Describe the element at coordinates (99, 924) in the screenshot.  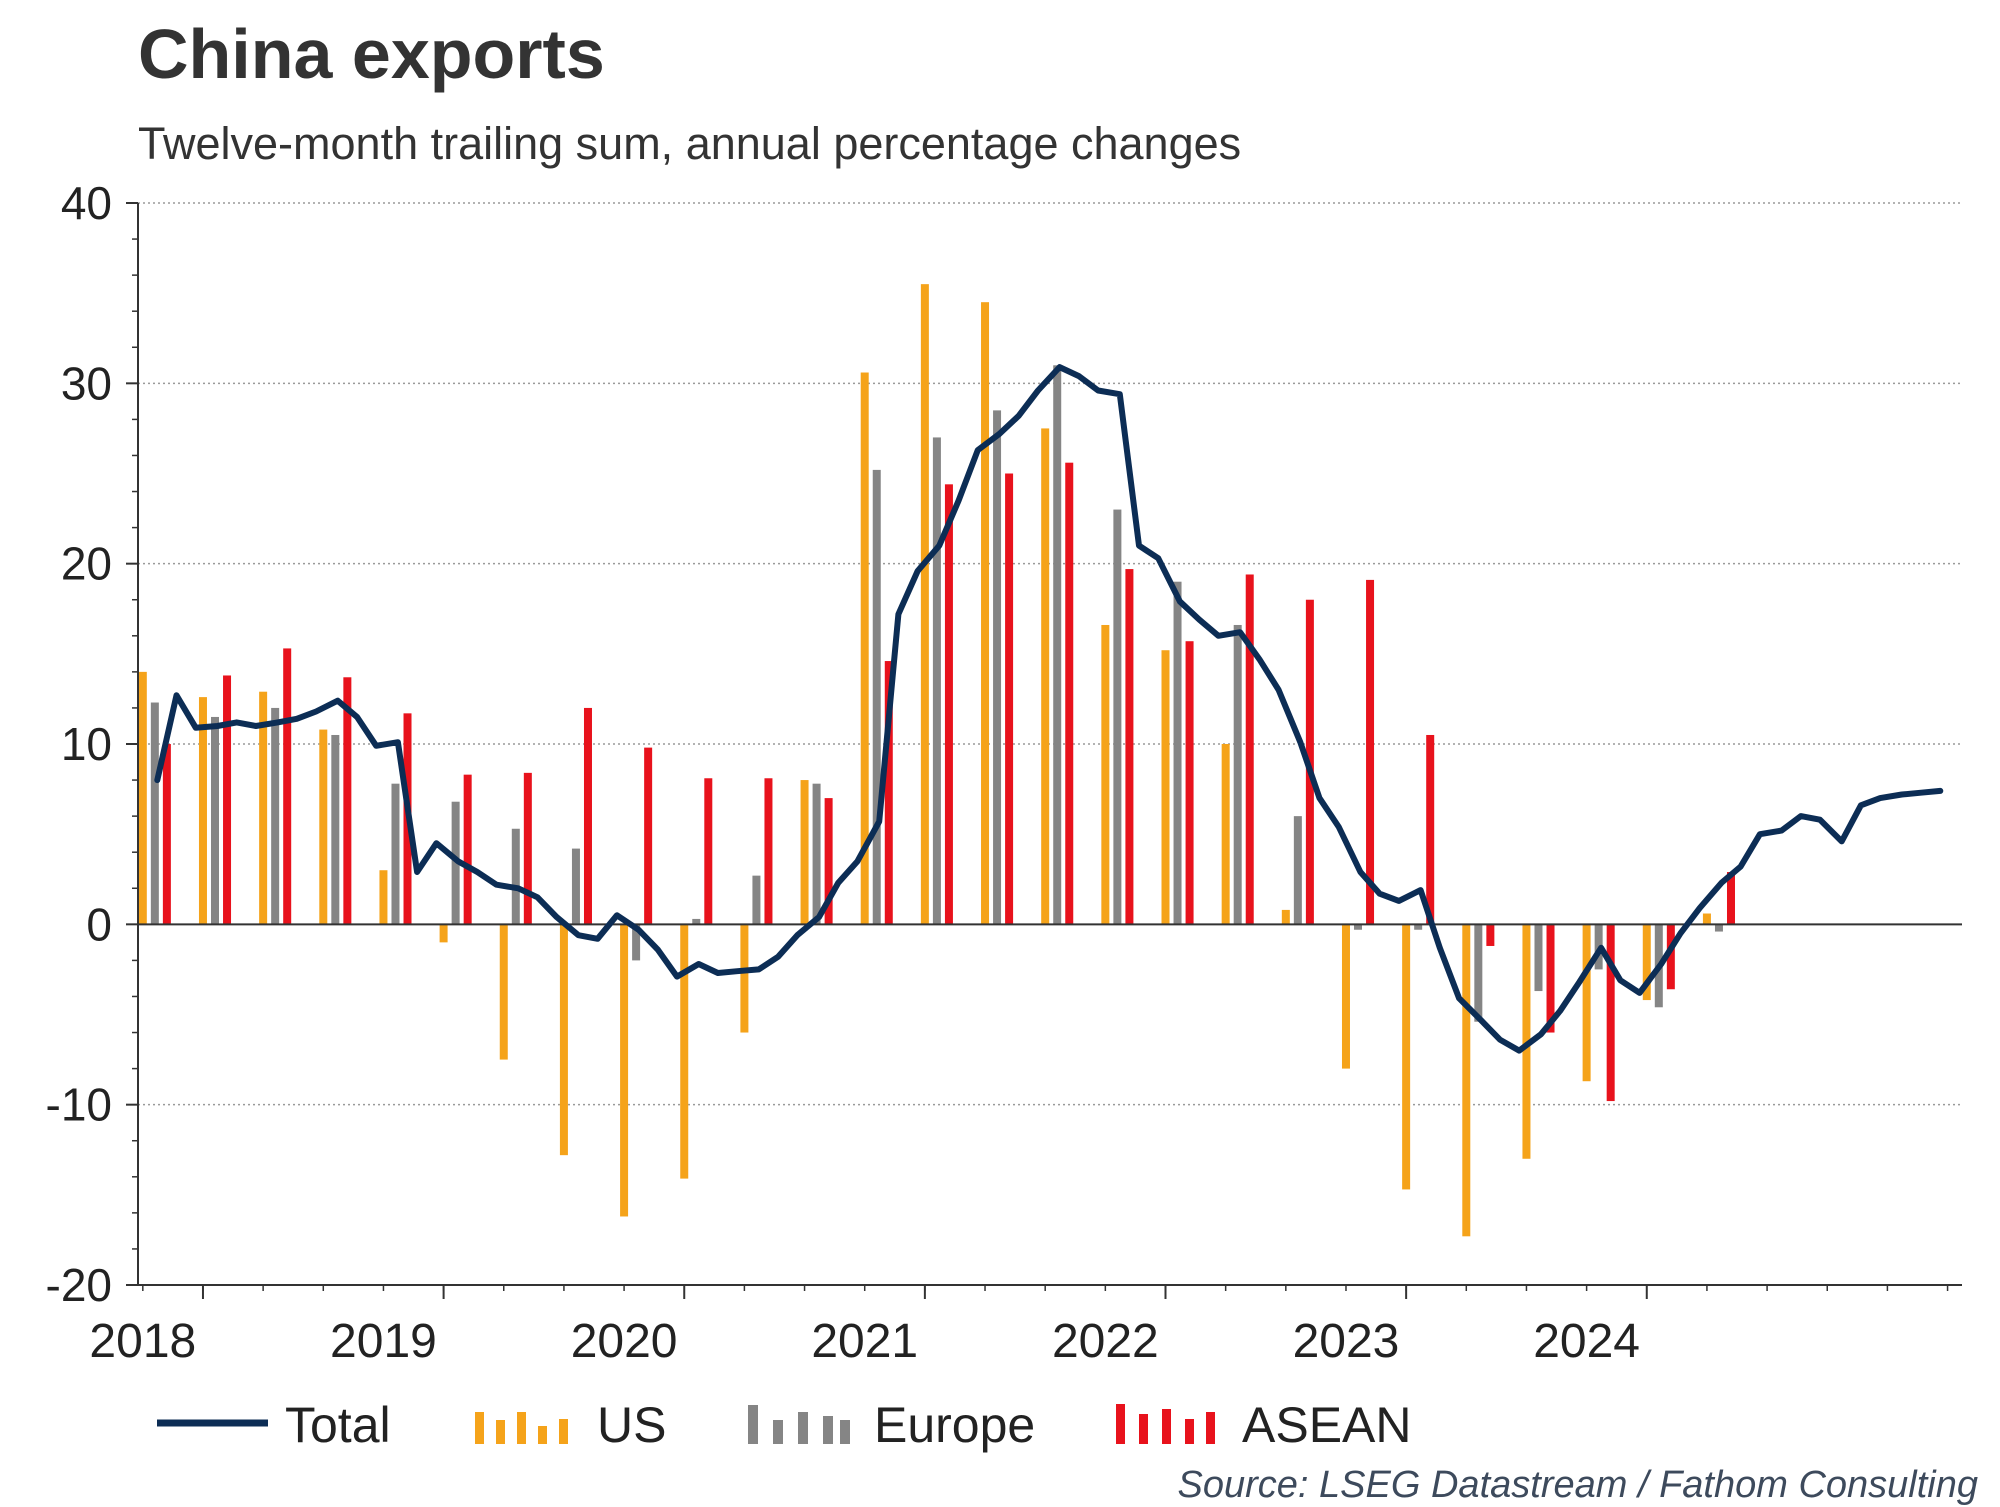
I see `y-tick-label: 0` at that location.